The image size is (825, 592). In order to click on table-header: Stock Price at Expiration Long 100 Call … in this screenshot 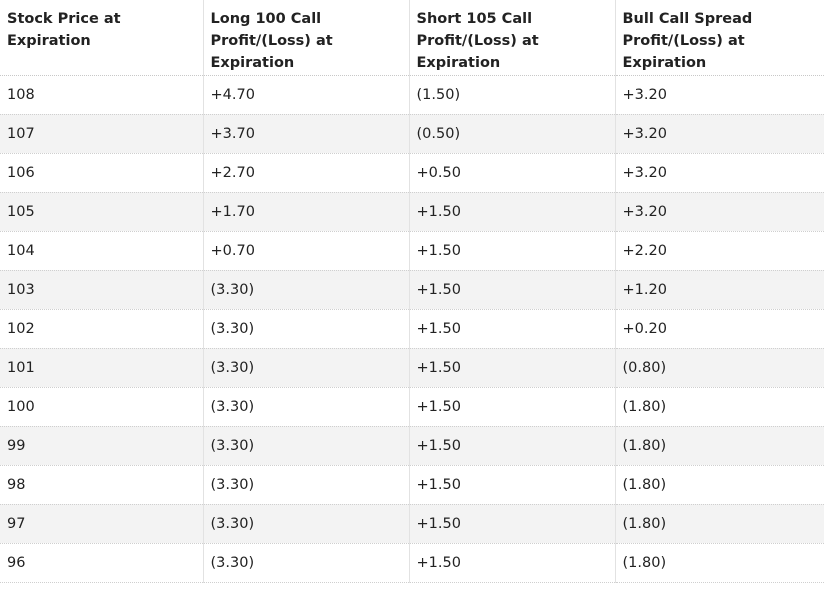, I will do `click(412, 38)`.